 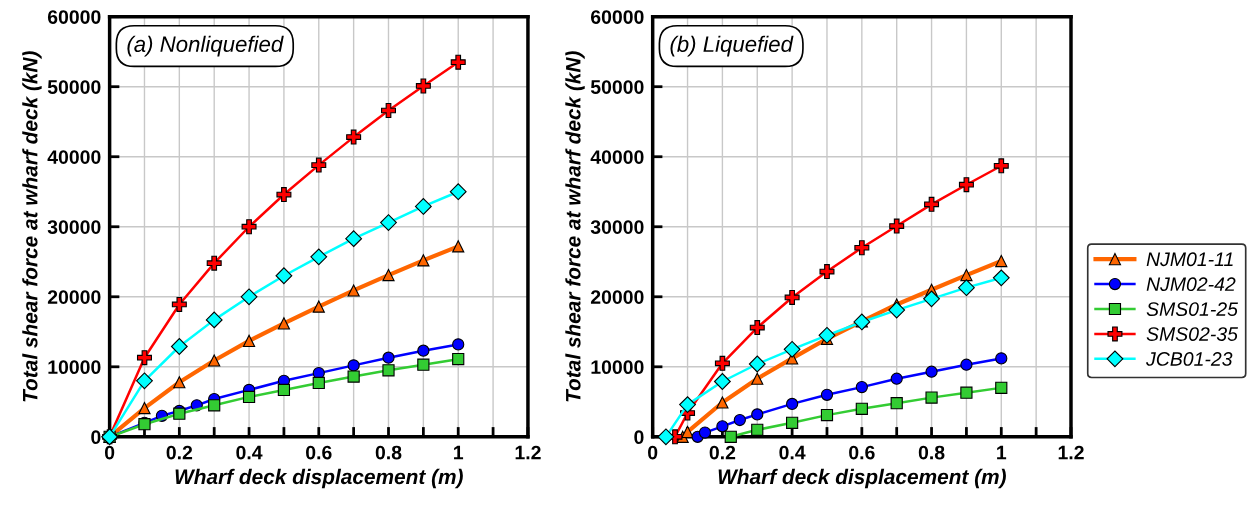 I want to click on text: (b) Liquefied, so click(x=732, y=46).